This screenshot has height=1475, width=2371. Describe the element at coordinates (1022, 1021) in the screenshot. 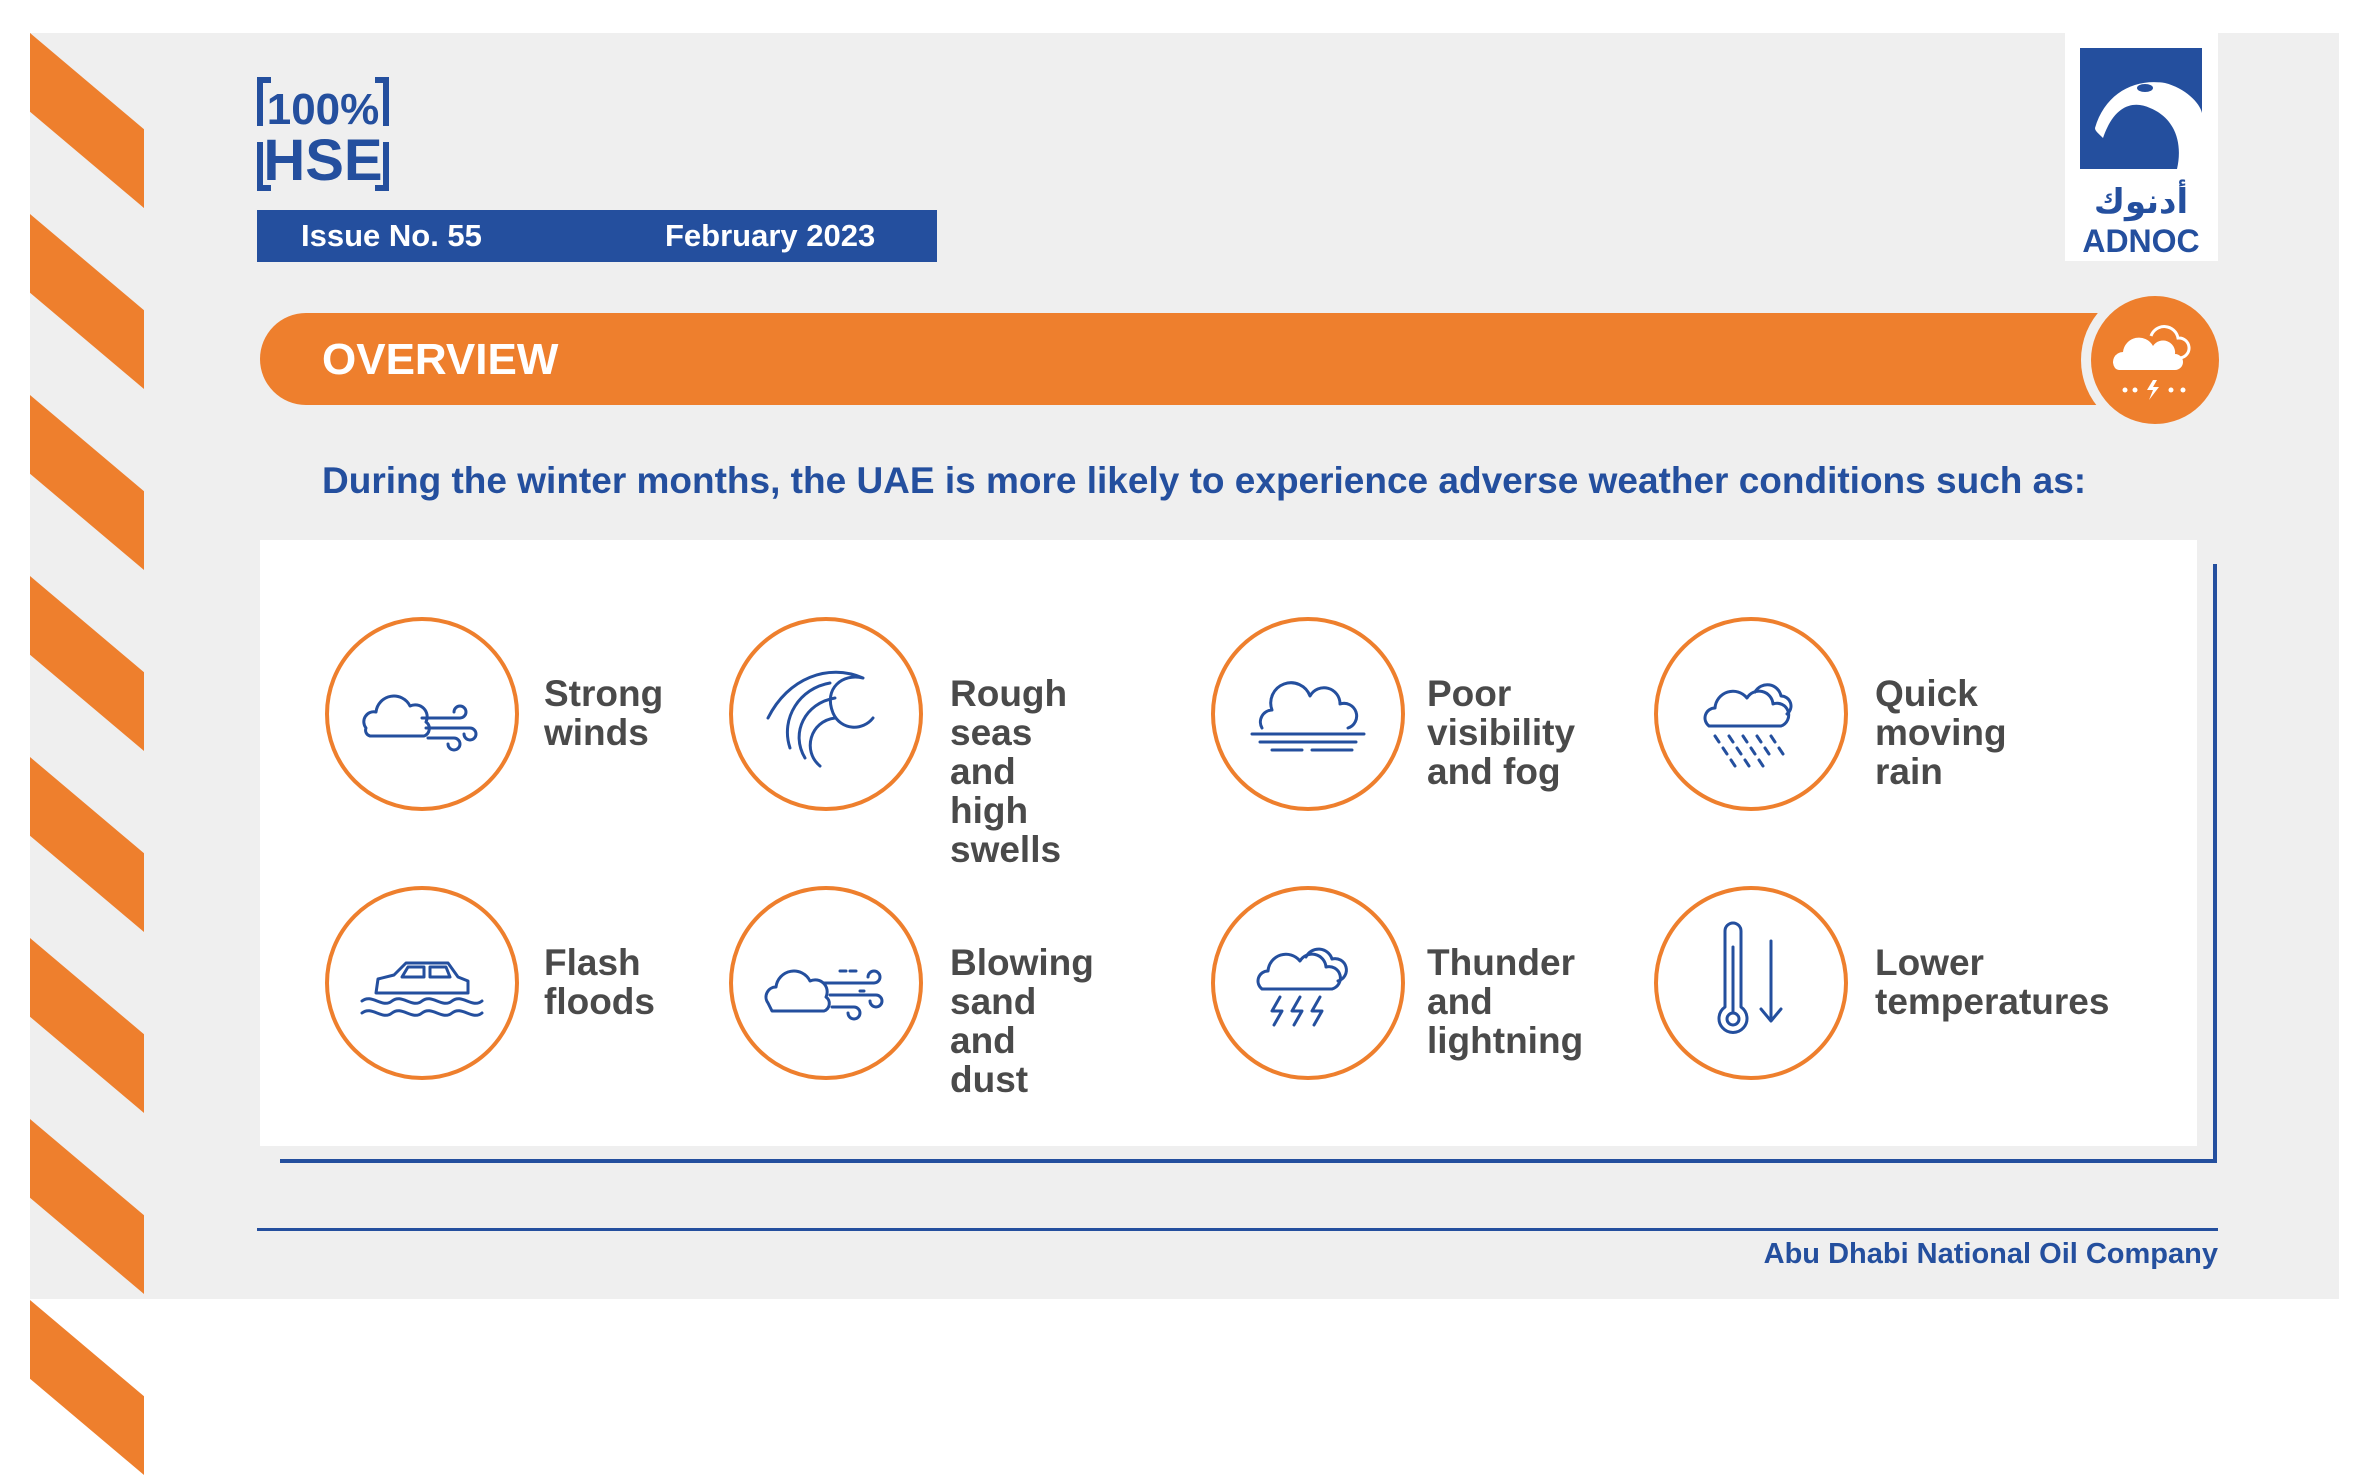

I see `condition-label: Blowing sand and dust` at that location.